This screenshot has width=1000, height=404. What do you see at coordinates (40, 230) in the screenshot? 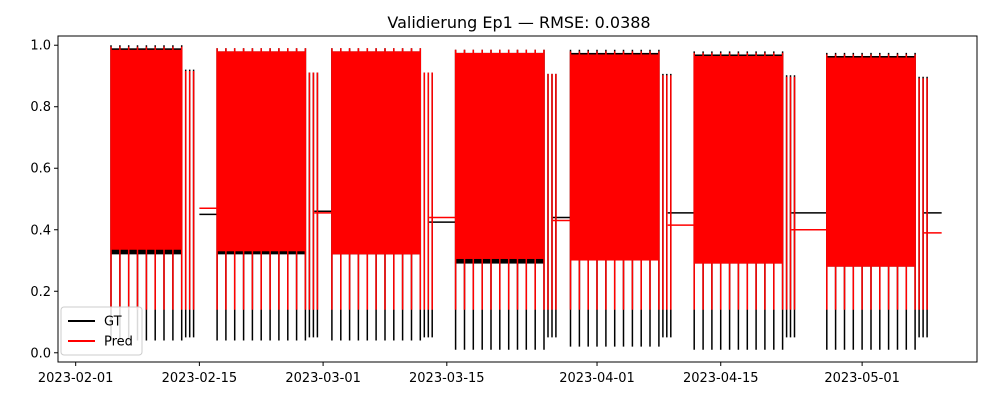
I see `y-tick-label: 0.4` at bounding box center [40, 230].